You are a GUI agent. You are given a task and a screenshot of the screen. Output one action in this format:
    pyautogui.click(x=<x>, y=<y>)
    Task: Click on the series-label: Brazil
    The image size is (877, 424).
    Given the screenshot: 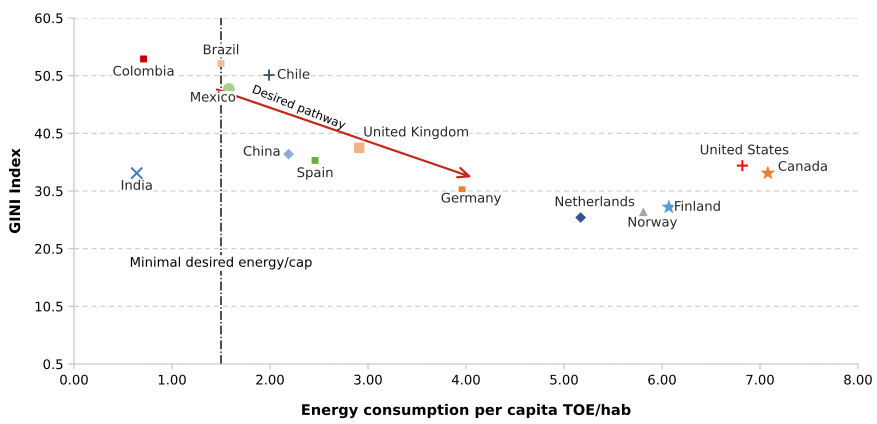 What is the action you would take?
    pyautogui.click(x=221, y=49)
    